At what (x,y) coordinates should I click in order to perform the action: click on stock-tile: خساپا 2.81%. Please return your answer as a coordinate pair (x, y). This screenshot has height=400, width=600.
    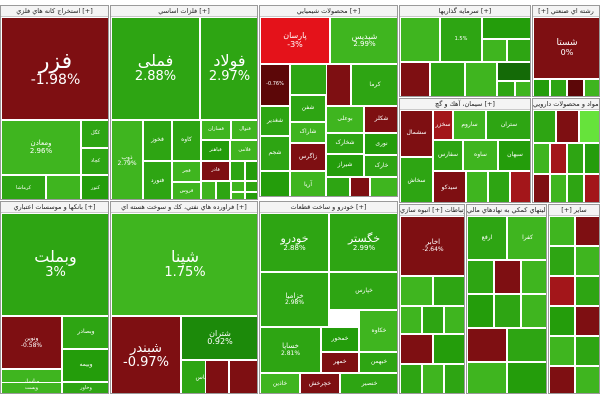
    Looking at the image, I should click on (290, 350).